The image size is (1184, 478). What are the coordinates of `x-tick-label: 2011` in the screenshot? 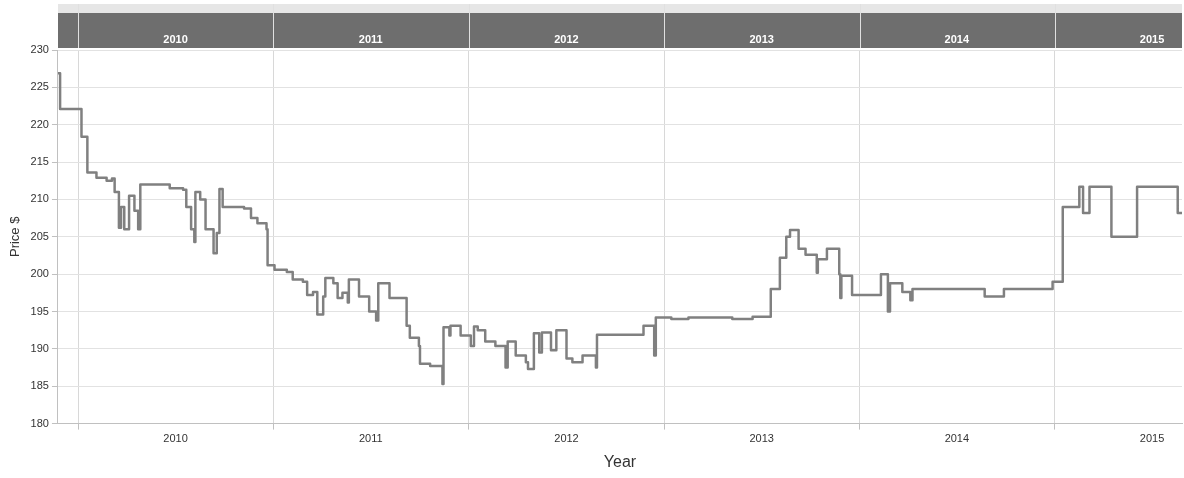 It's located at (370, 39).